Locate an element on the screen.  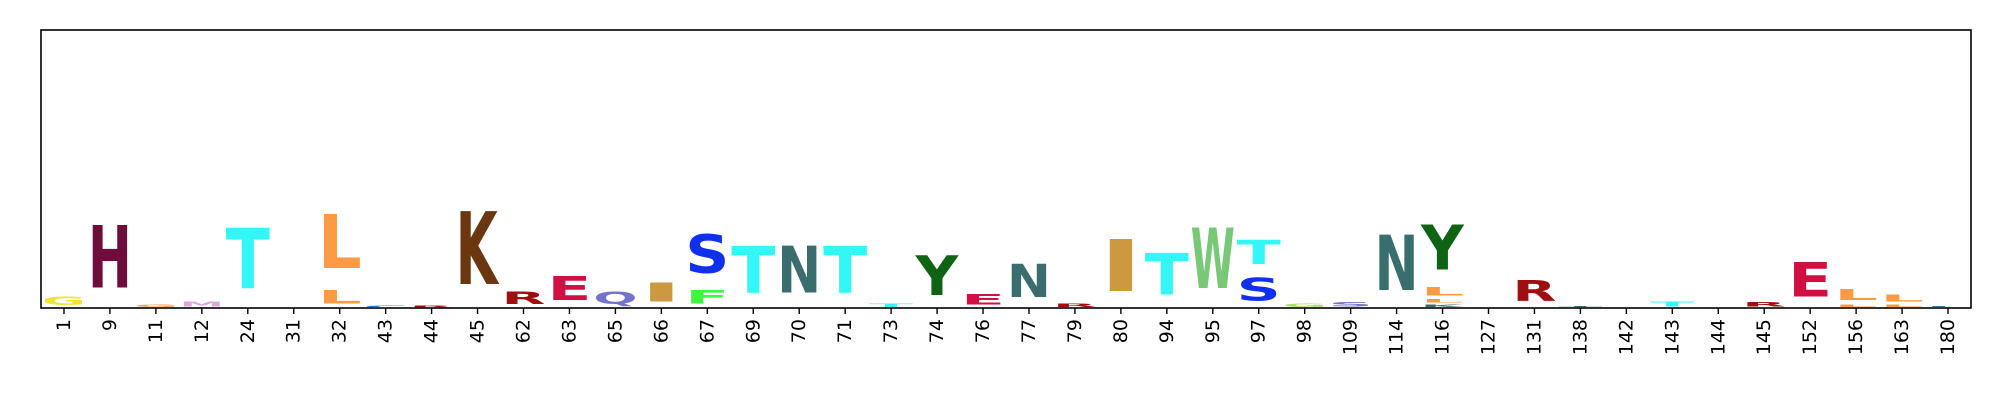
x-tick-label: 24 is located at coordinates (248, 331).